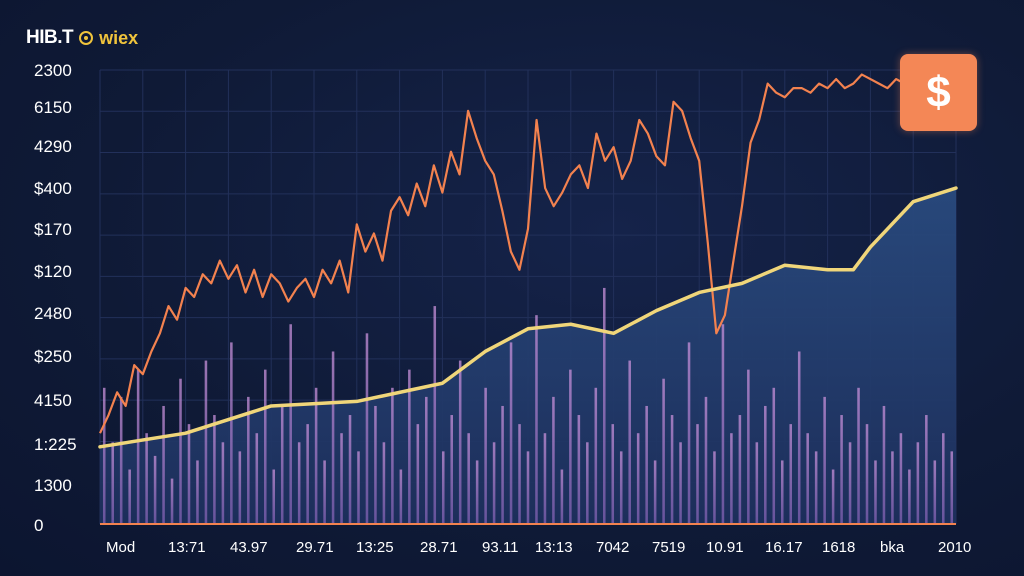  I want to click on x-tick-label: 93.11, so click(500, 547).